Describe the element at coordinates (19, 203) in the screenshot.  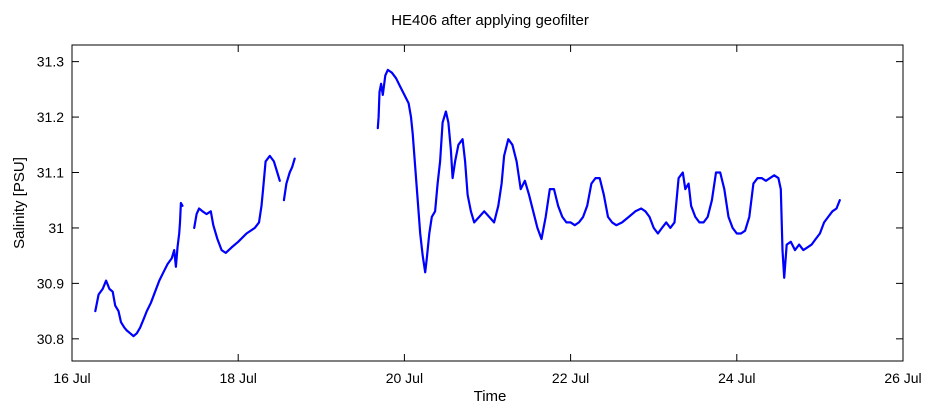
I see `y-axis-title: Salinity [PSU]` at that location.